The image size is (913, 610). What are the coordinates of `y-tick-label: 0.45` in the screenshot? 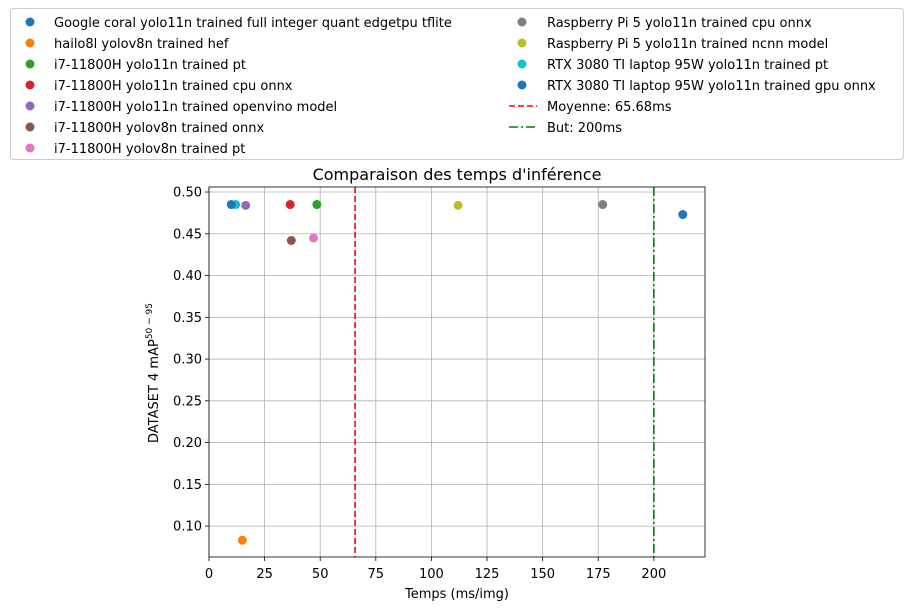 It's located at (187, 234).